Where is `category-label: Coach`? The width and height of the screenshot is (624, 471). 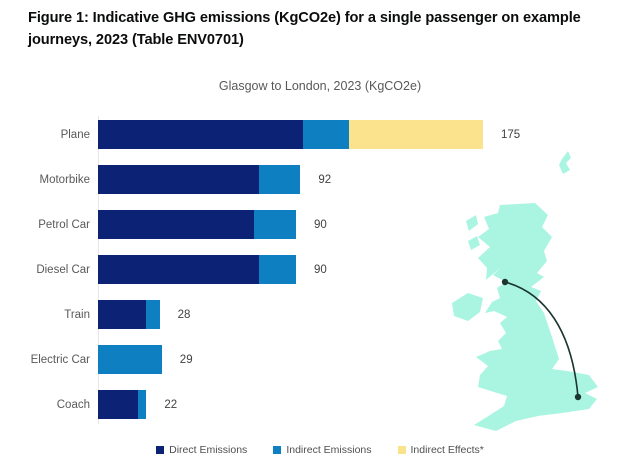 category-label: Coach is located at coordinates (73, 404).